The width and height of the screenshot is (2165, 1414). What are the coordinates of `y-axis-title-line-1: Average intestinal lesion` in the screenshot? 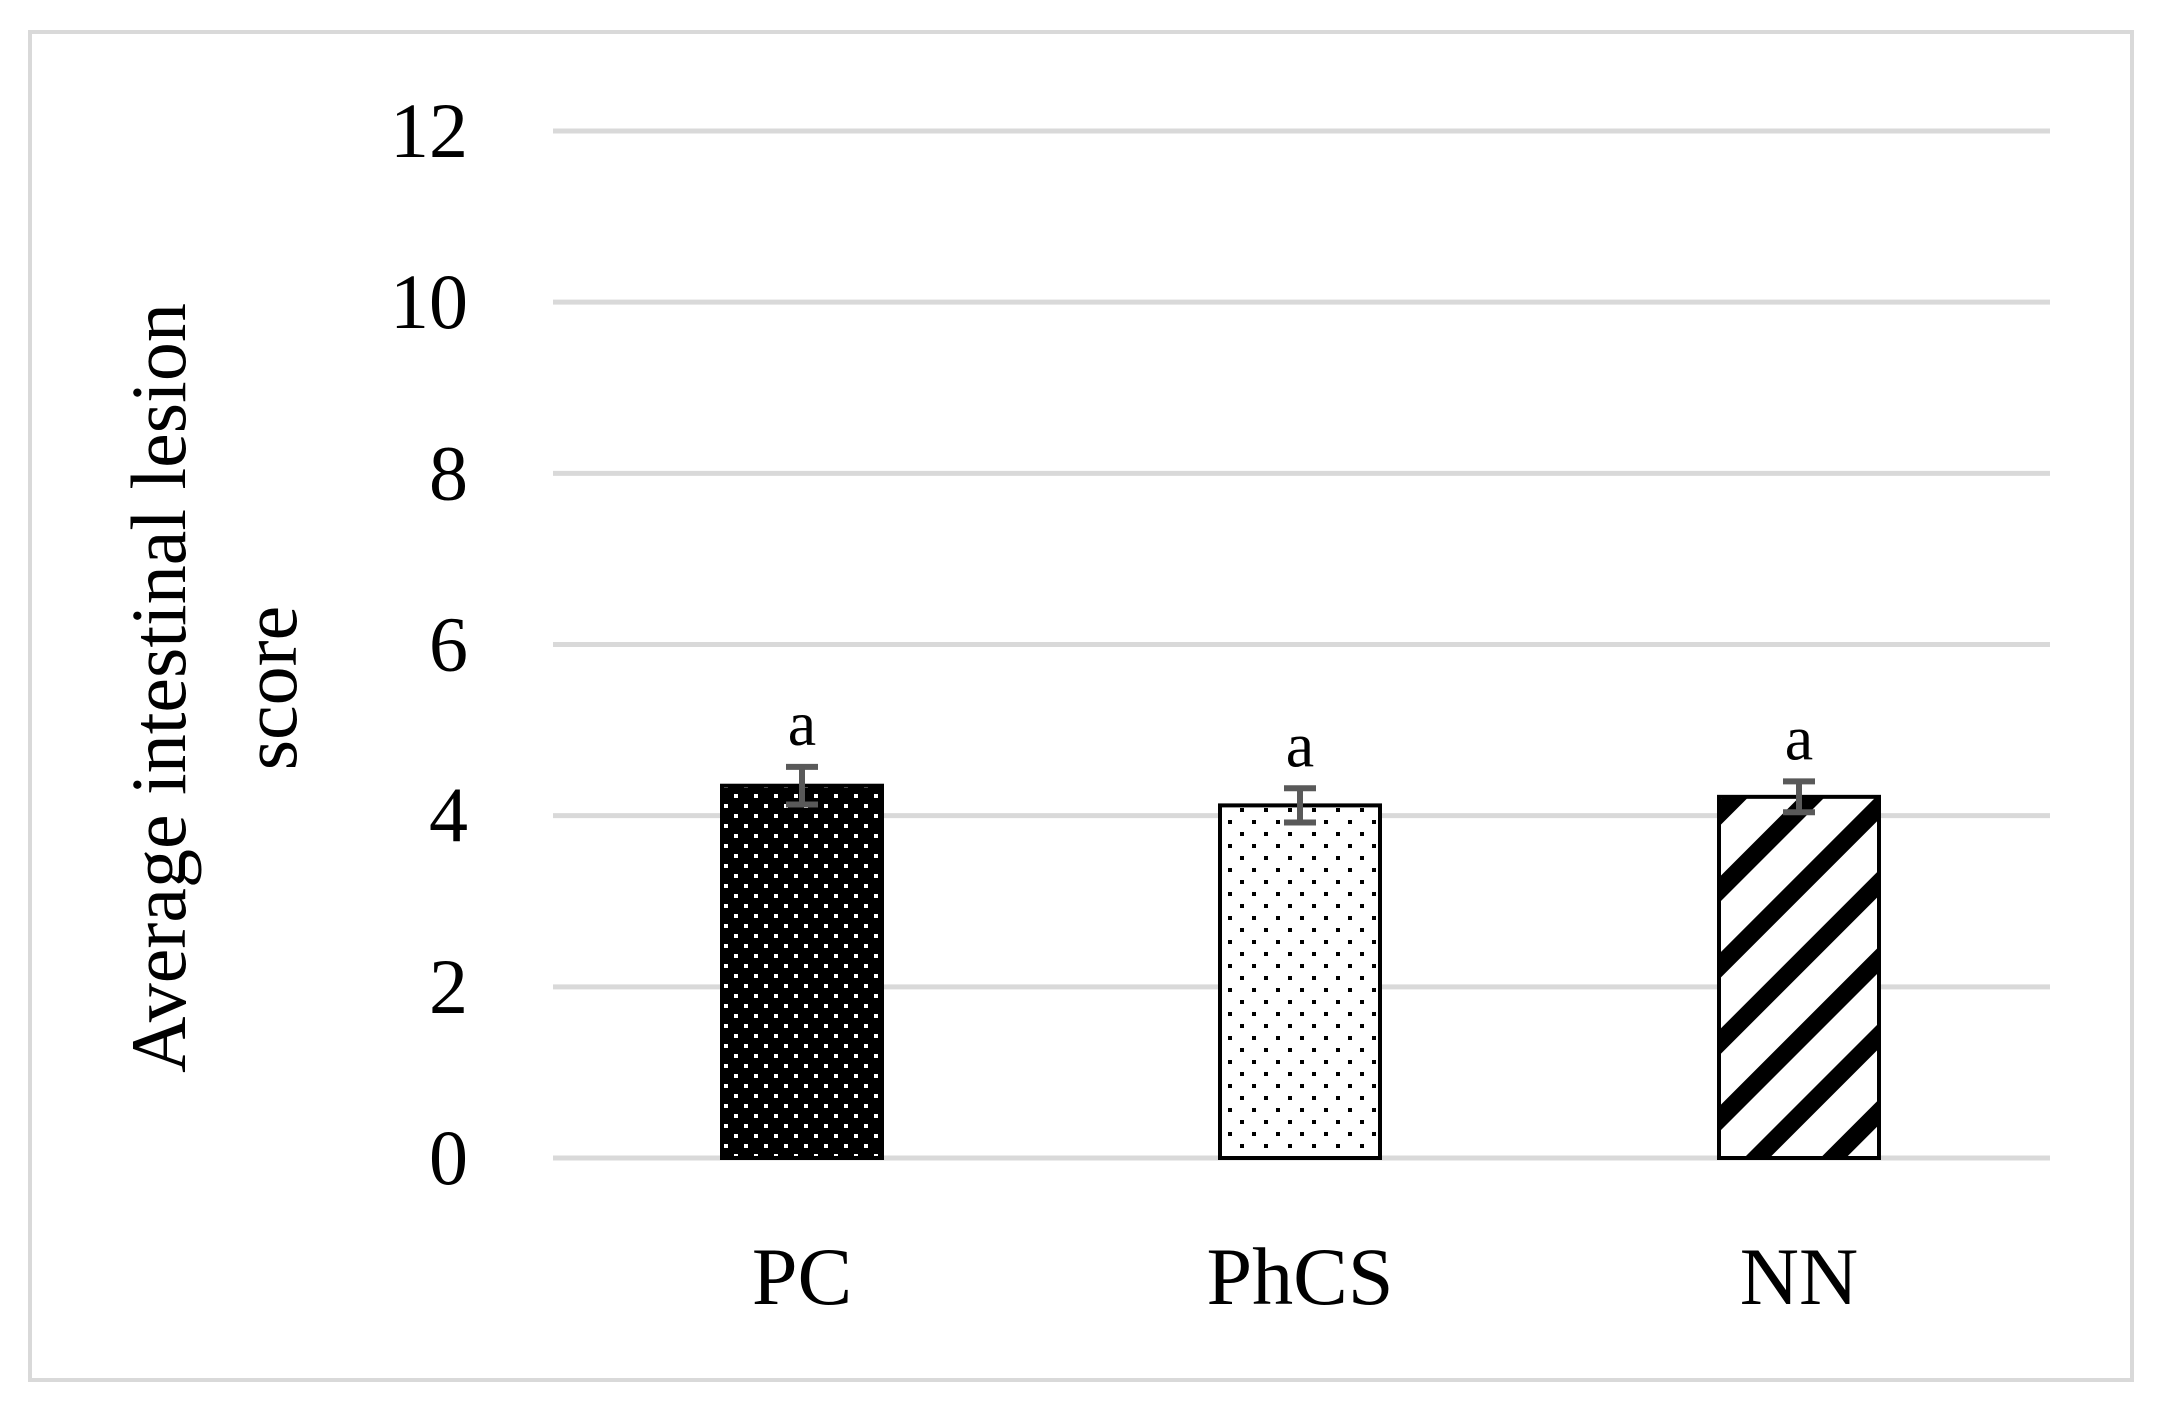 It's located at (158, 688).